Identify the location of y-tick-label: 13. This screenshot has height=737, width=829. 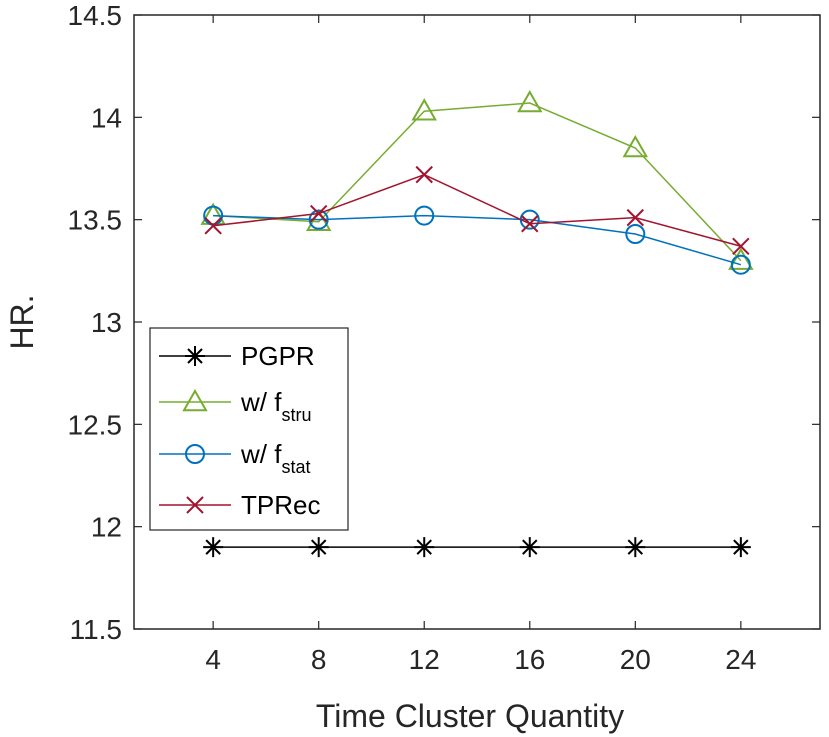
(106, 322).